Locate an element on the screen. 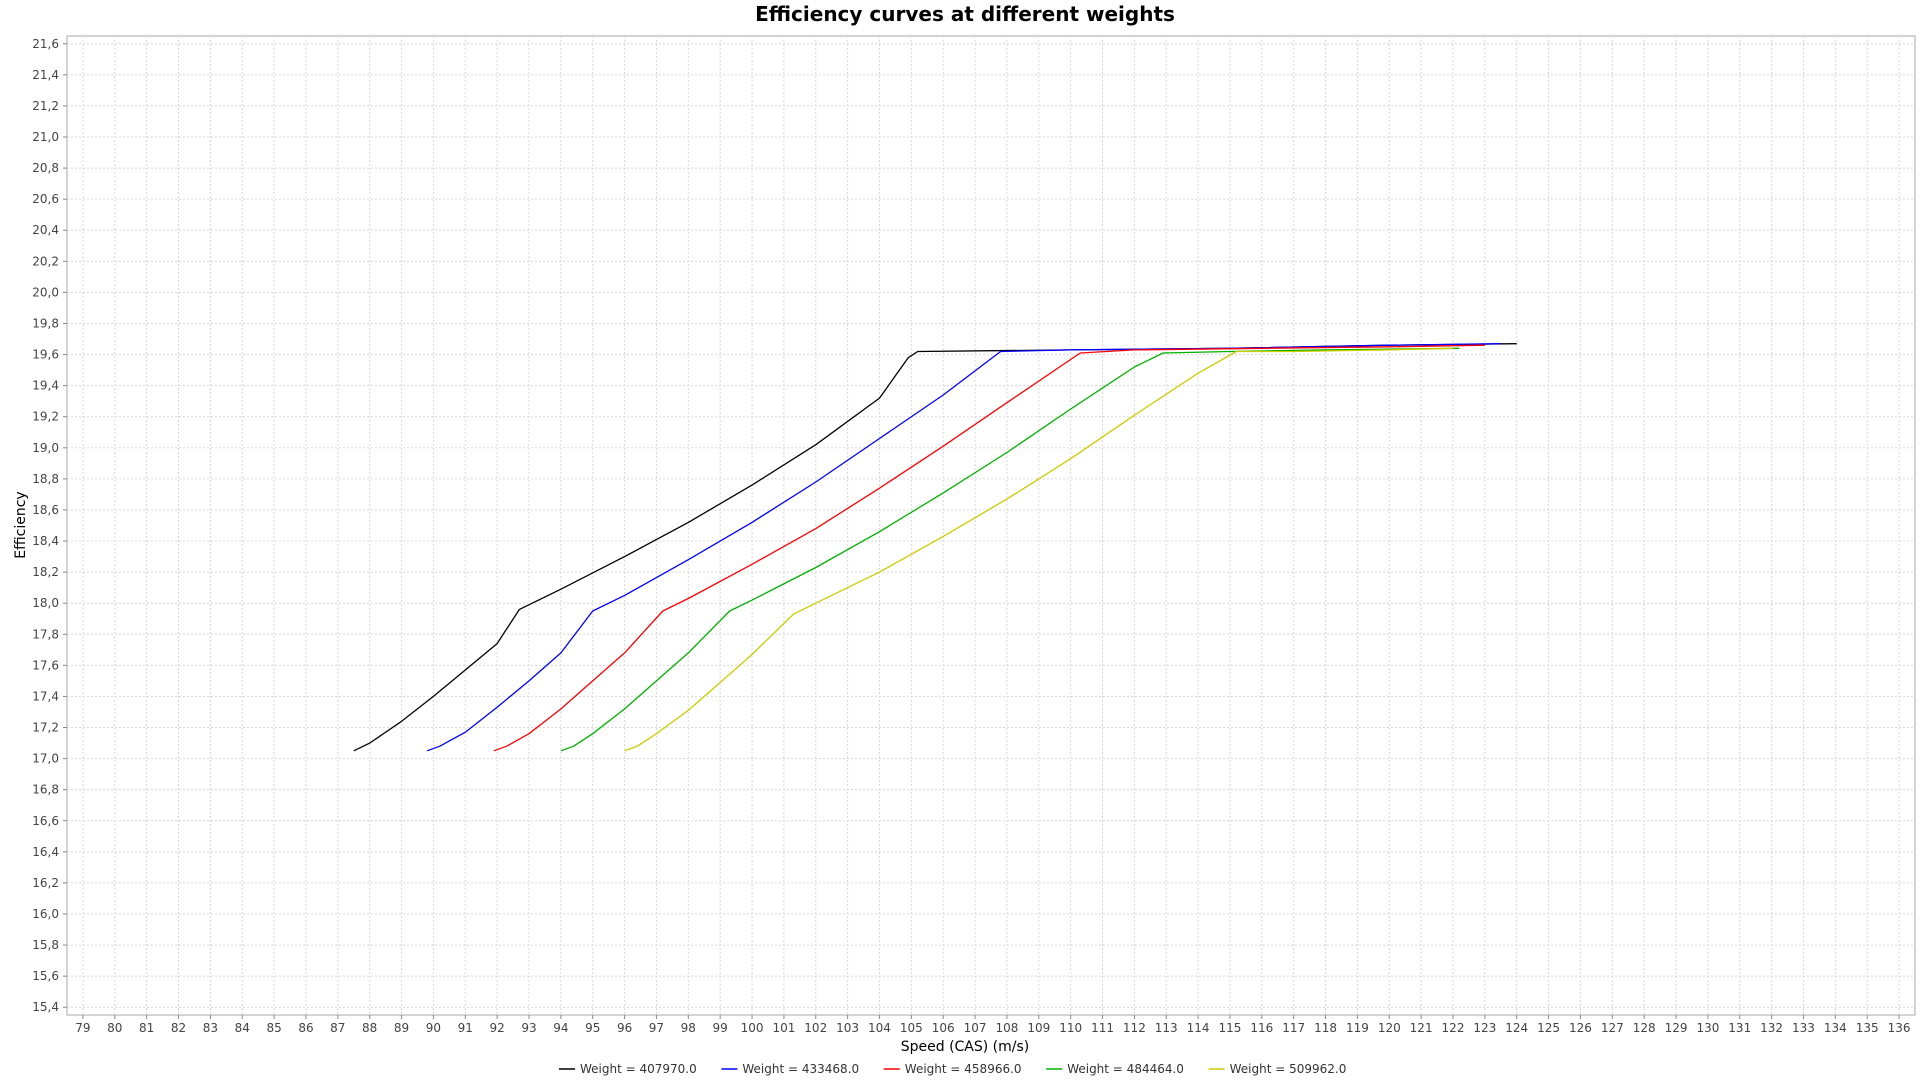 This screenshot has height=1080, width=1920. x-tick-label: 98 is located at coordinates (688, 1028).